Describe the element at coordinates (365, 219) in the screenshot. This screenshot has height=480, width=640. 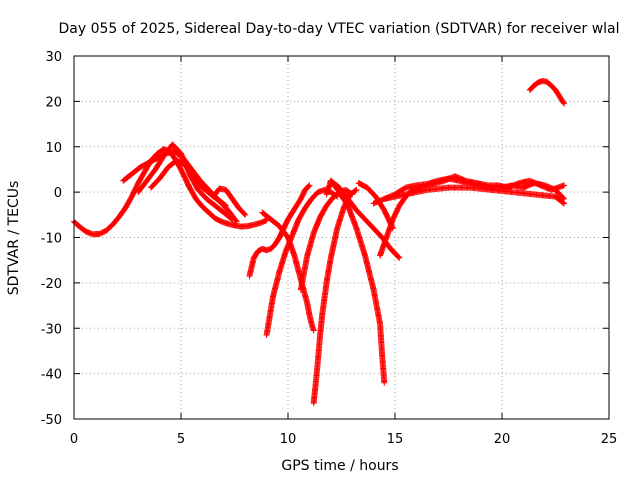
I see `series-deep-g` at that location.